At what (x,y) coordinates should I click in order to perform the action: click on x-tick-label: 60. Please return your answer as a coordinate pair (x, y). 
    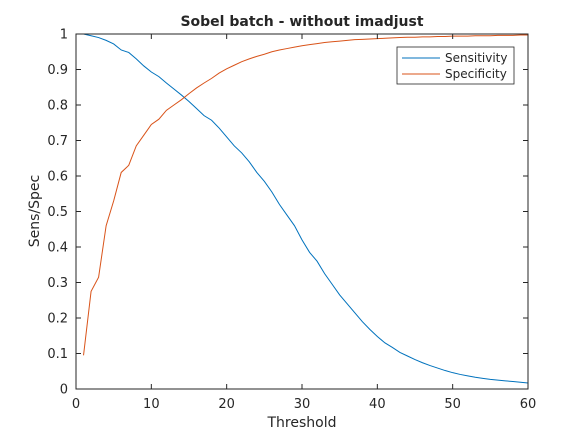
    Looking at the image, I should click on (528, 404).